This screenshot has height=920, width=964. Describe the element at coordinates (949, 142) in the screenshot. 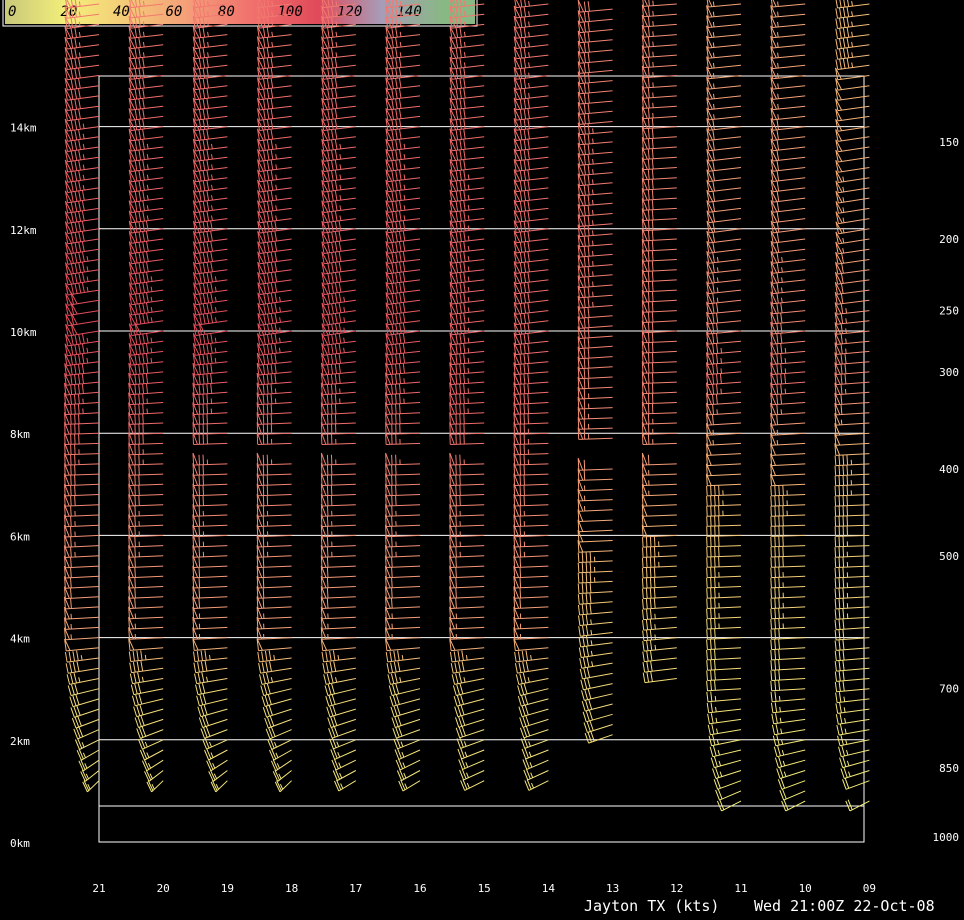

I see `pressure-label: 150` at that location.